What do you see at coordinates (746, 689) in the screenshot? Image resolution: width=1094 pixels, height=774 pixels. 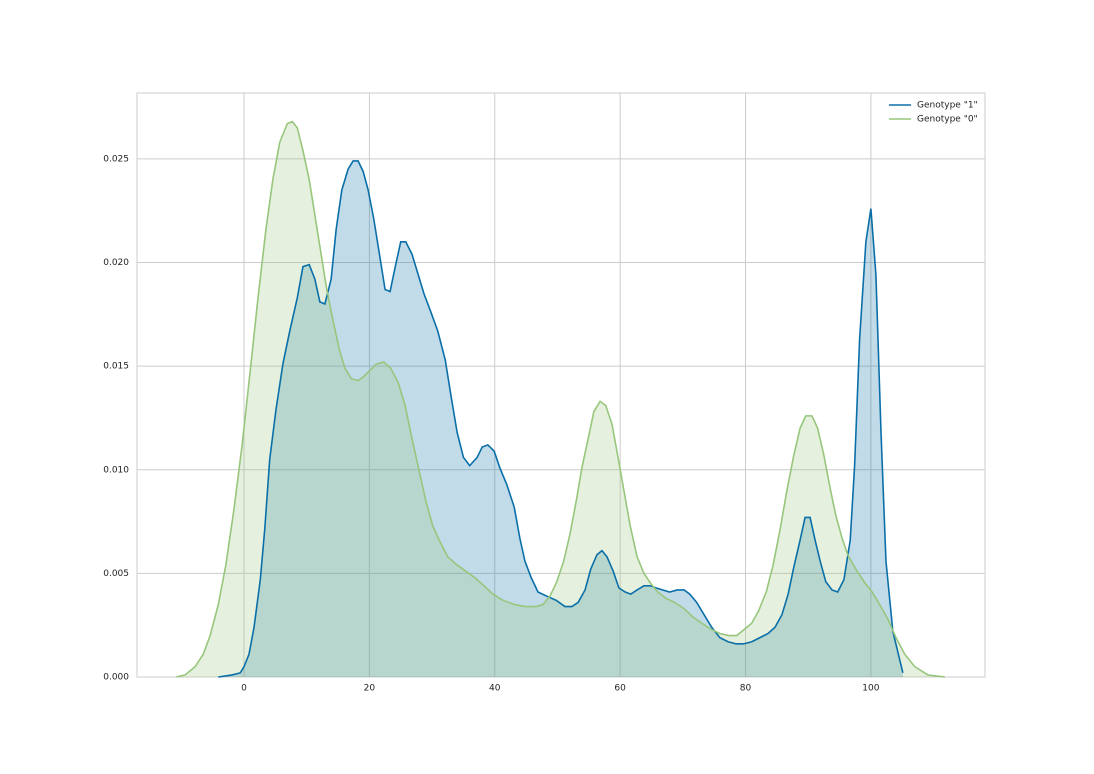 I see `x-tick-label: 80` at bounding box center [746, 689].